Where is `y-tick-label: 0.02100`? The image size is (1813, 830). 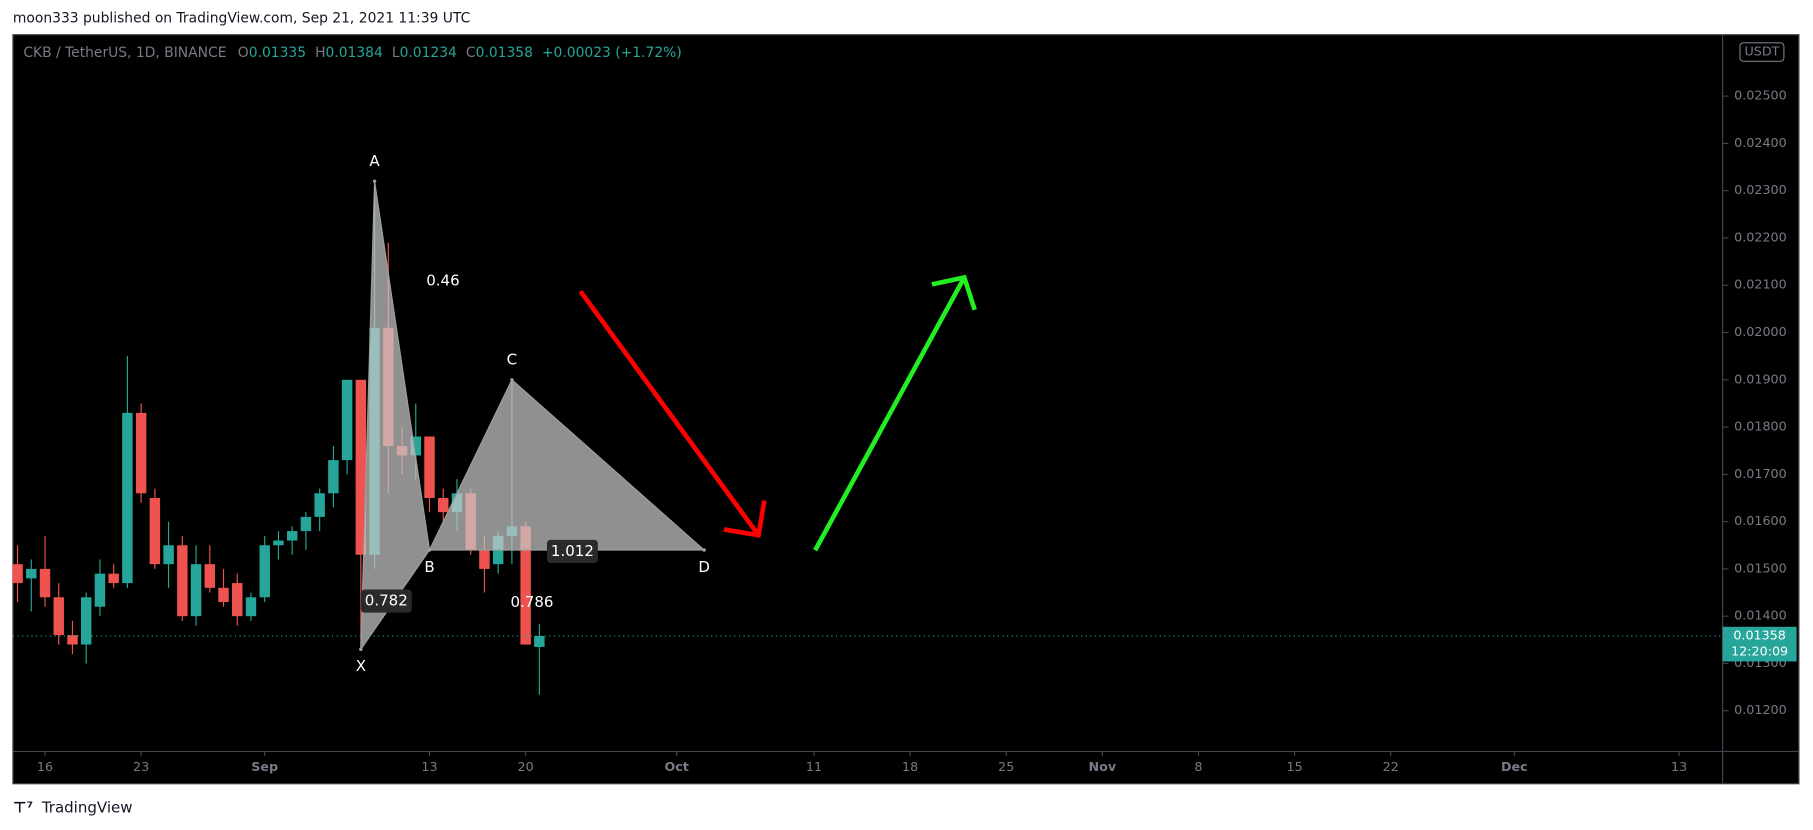
y-tick-label: 0.02100 is located at coordinates (1760, 284).